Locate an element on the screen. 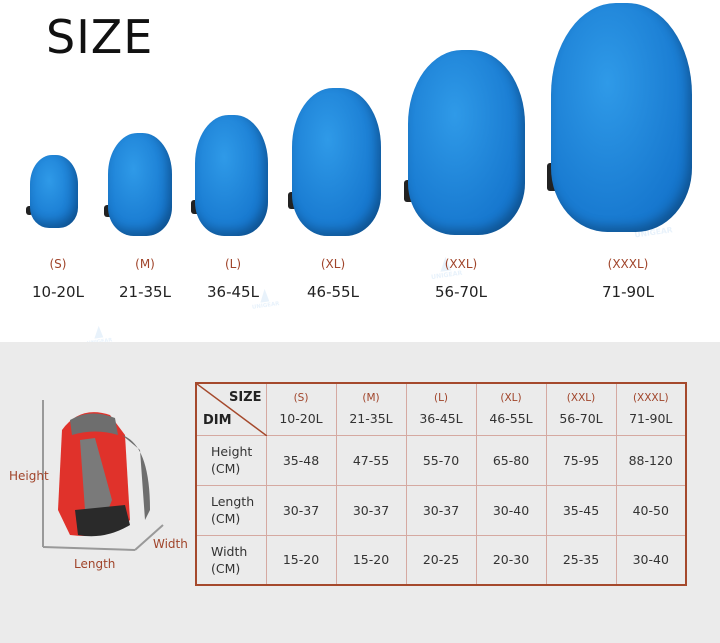 The width and height of the screenshot is (720, 643). table-corner: SIZE DIM is located at coordinates (231, 409).